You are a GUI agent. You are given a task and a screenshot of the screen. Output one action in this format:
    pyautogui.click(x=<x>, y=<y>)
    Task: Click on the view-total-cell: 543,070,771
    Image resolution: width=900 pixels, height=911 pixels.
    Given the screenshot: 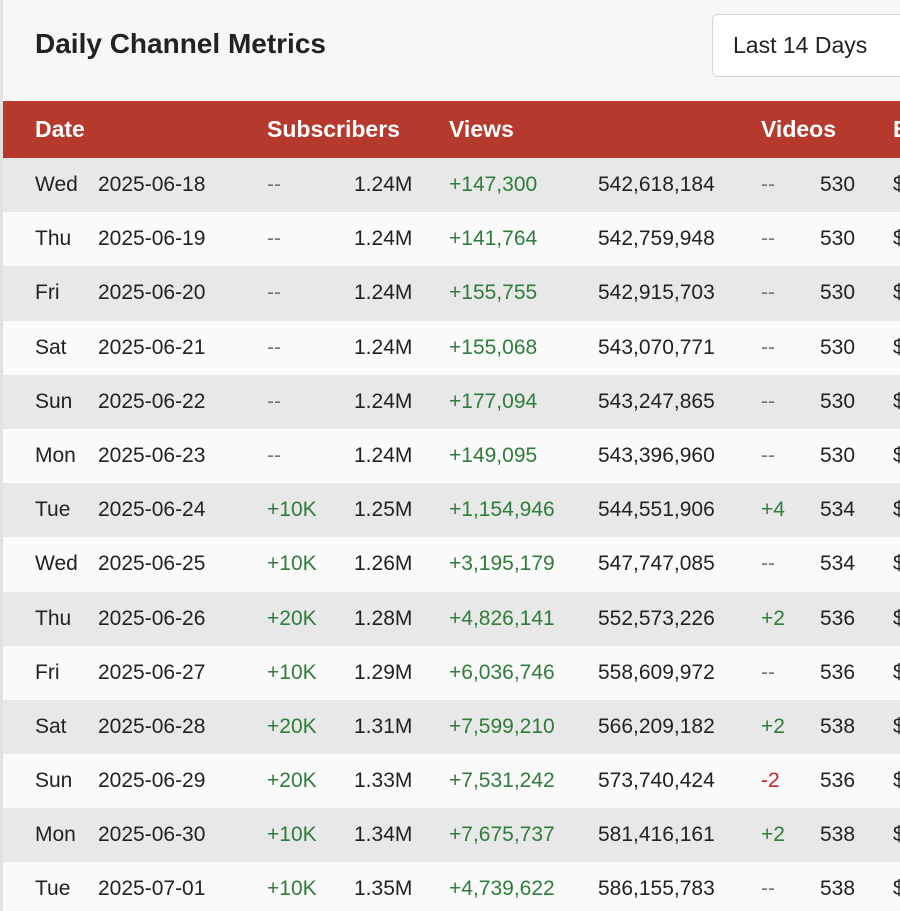 What is the action you would take?
    pyautogui.click(x=656, y=347)
    